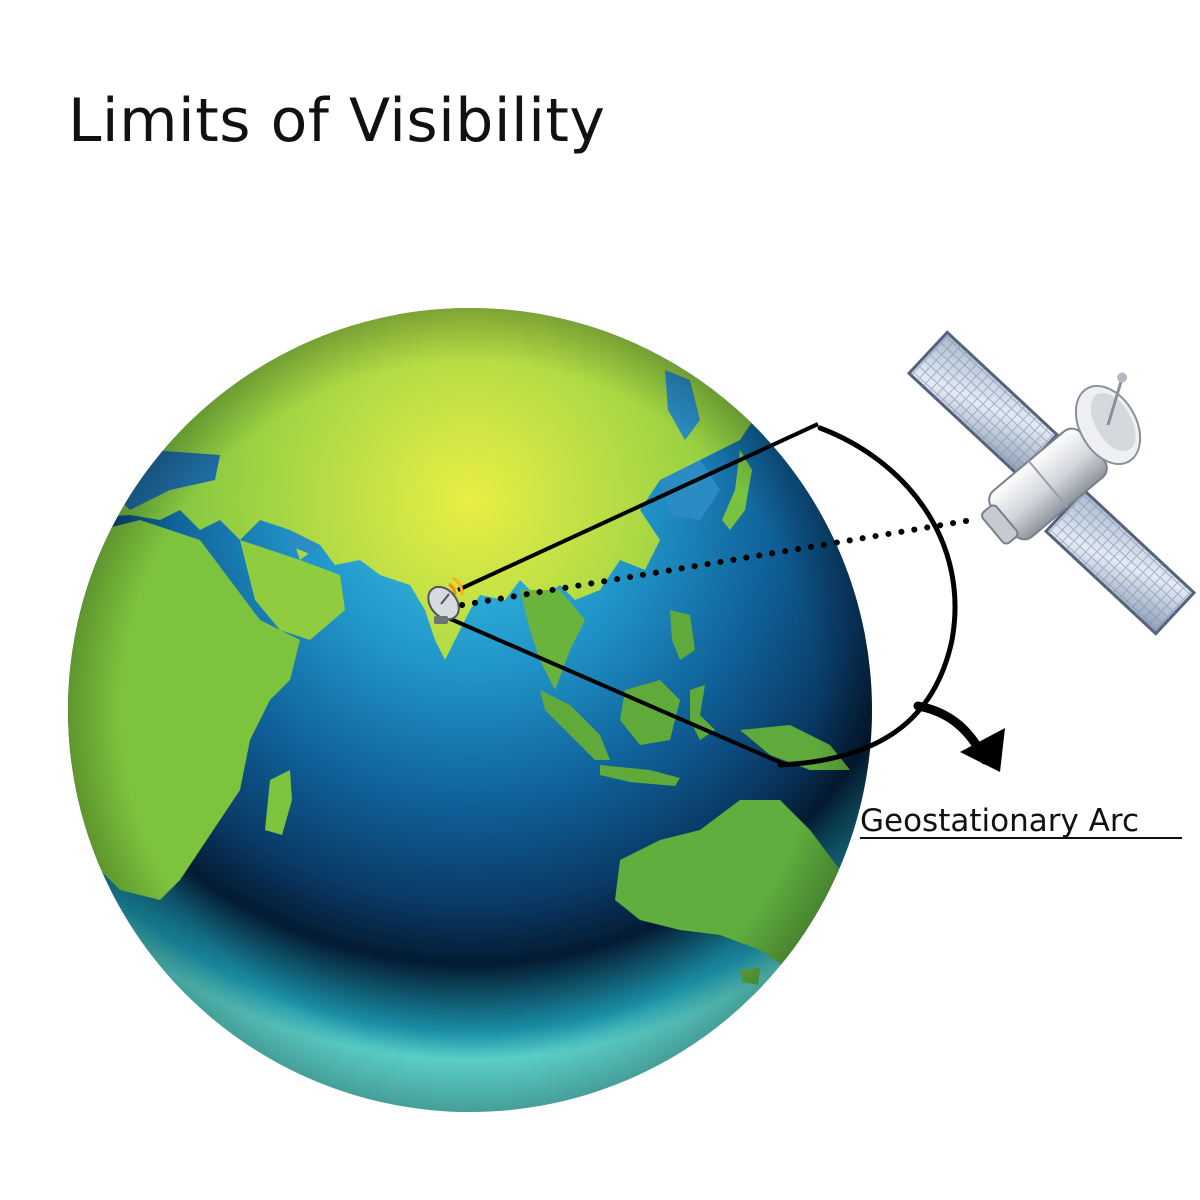  I want to click on upper-visibility-limit-line, so click(638, 507).